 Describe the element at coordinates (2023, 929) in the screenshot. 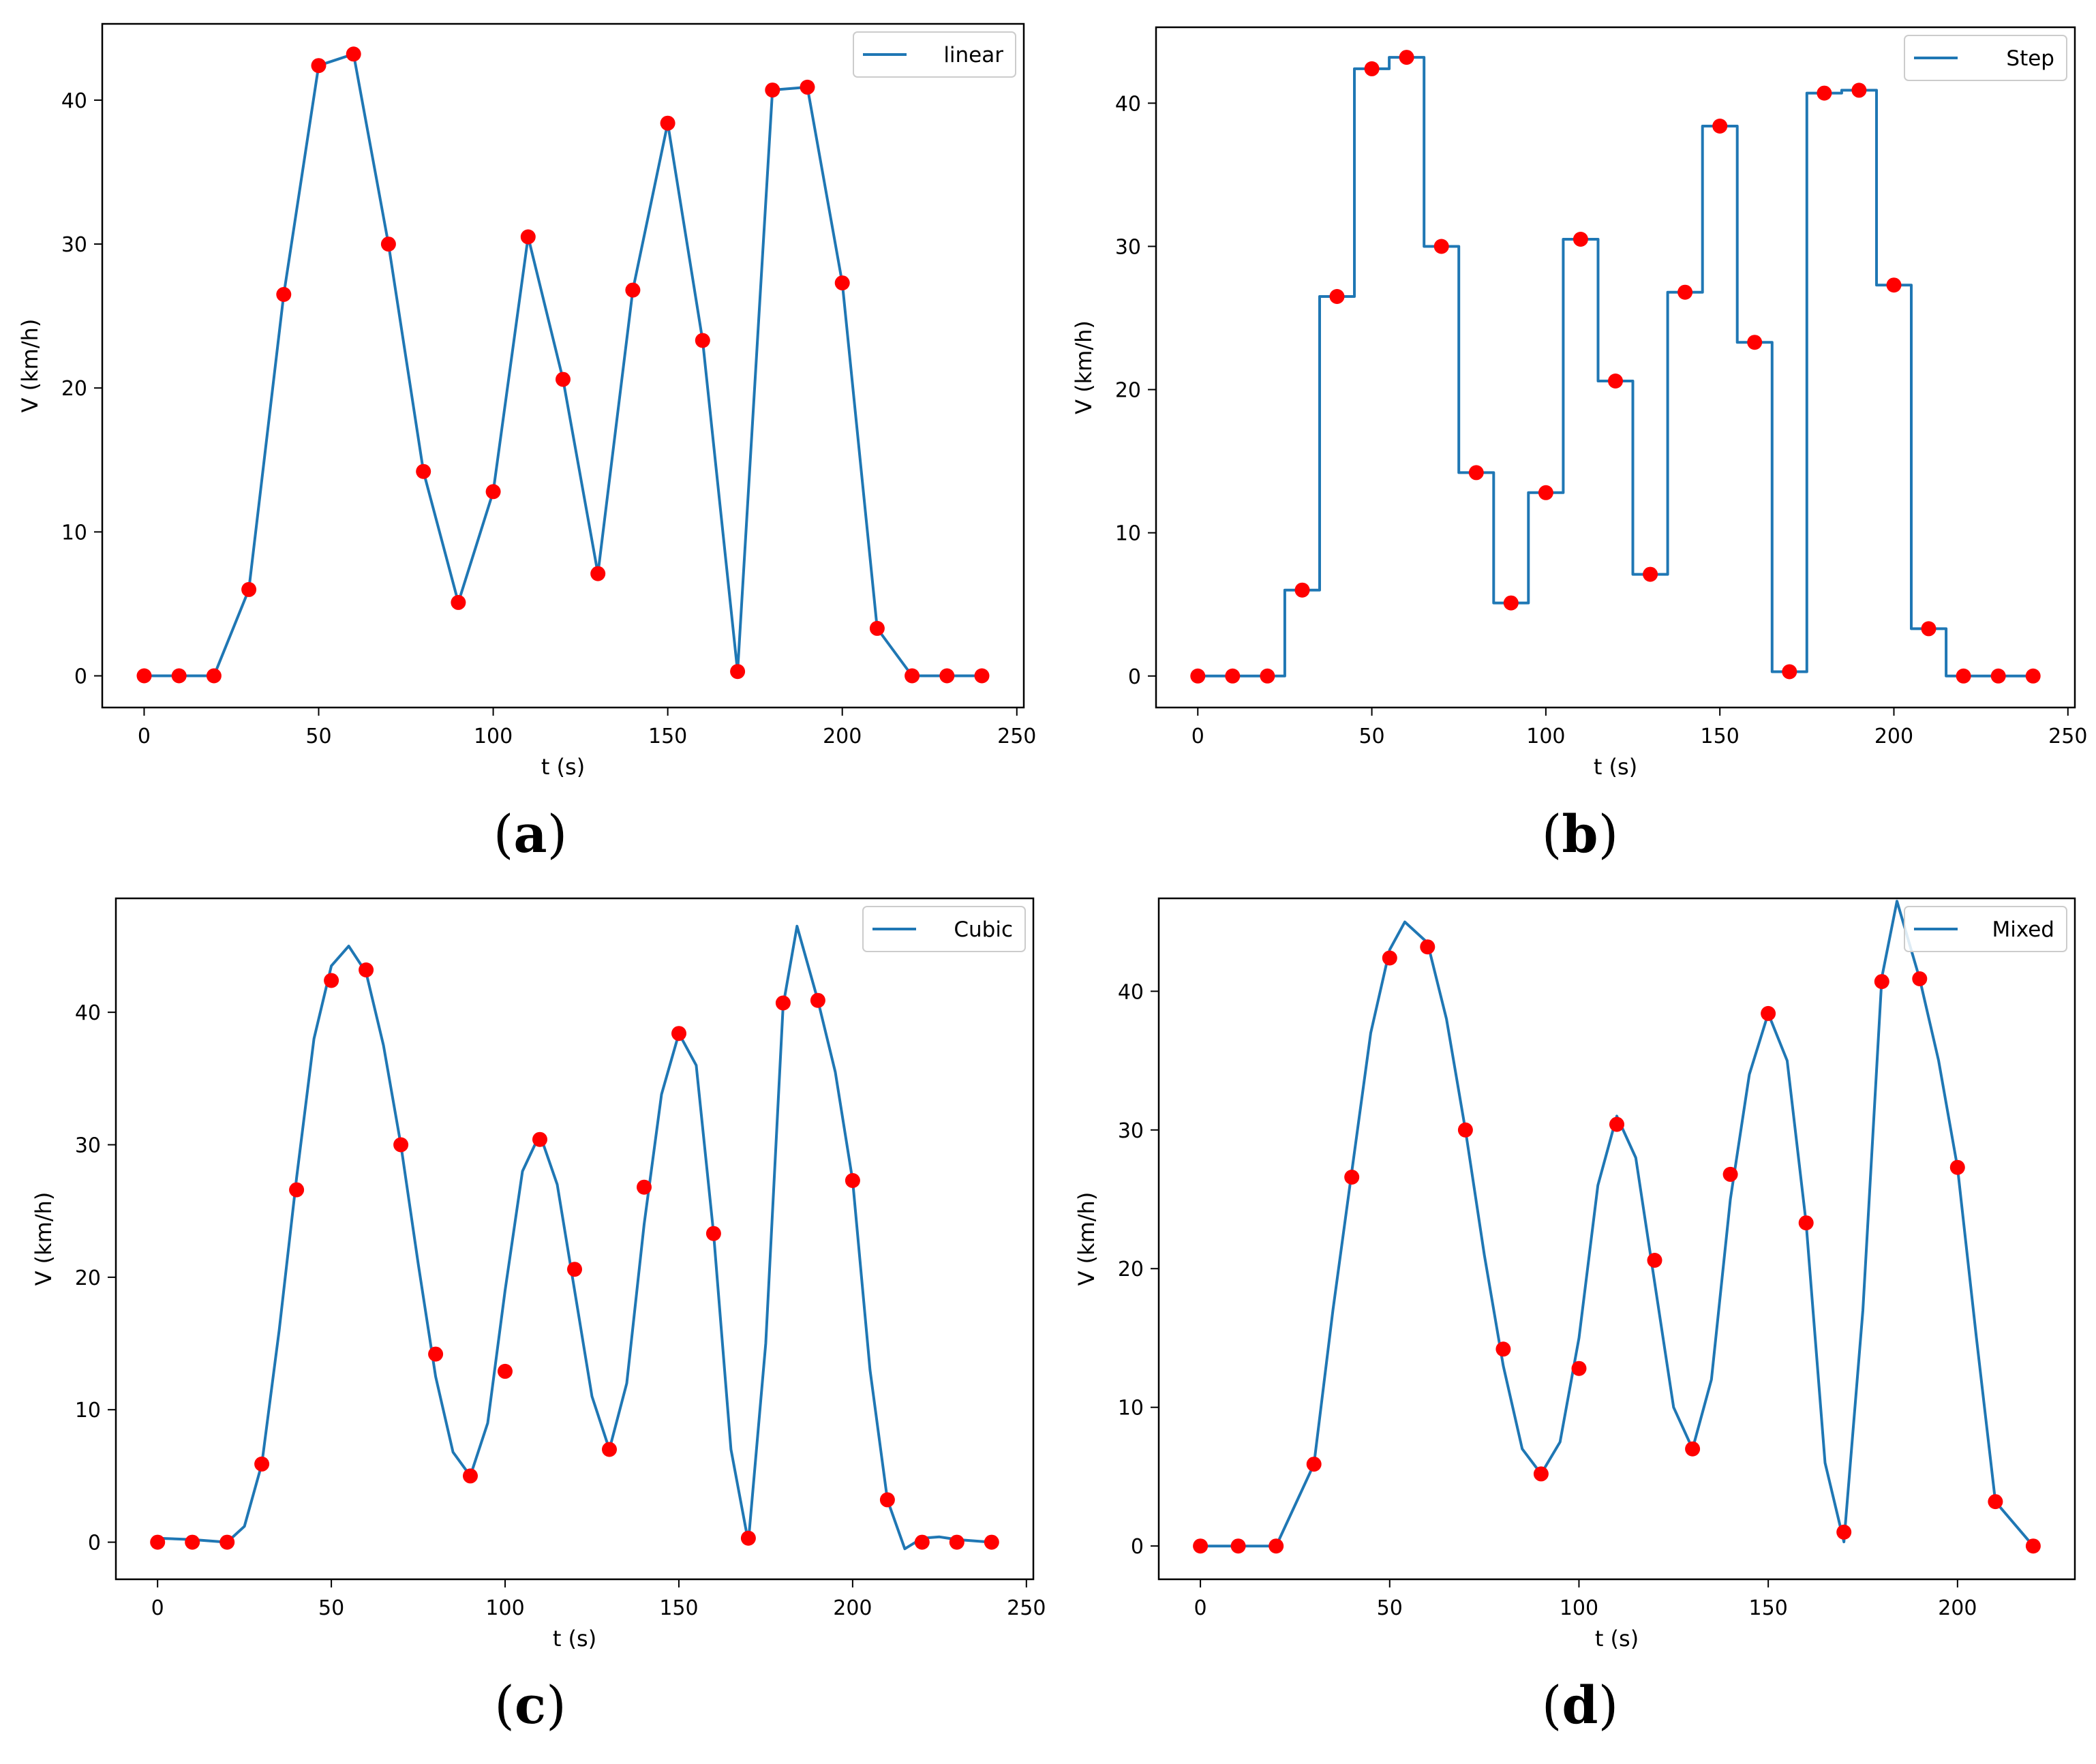

I see `legend-label: Mixed` at that location.